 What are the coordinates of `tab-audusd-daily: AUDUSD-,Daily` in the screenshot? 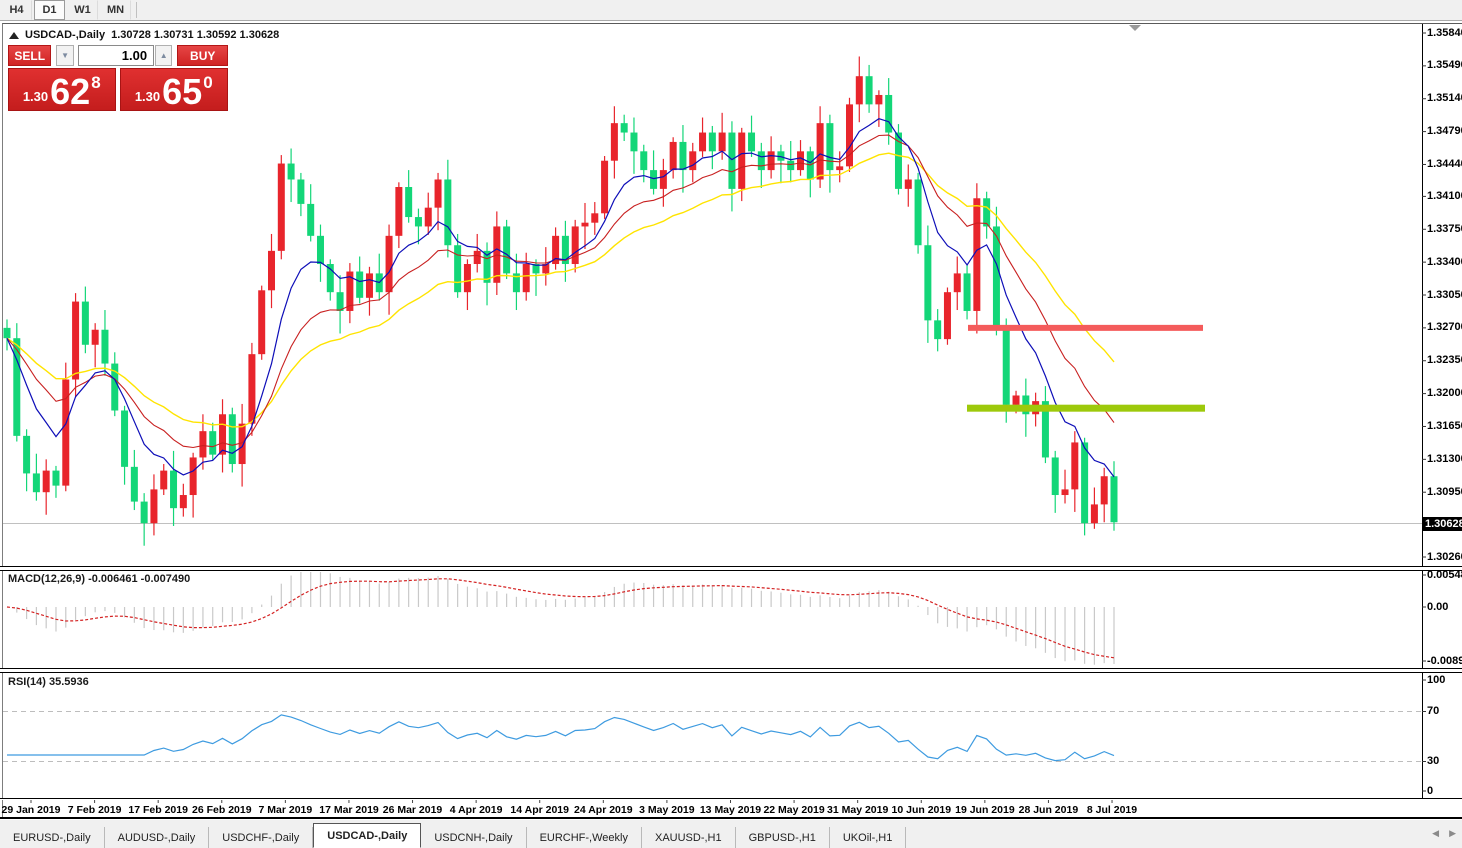 It's located at (157, 837).